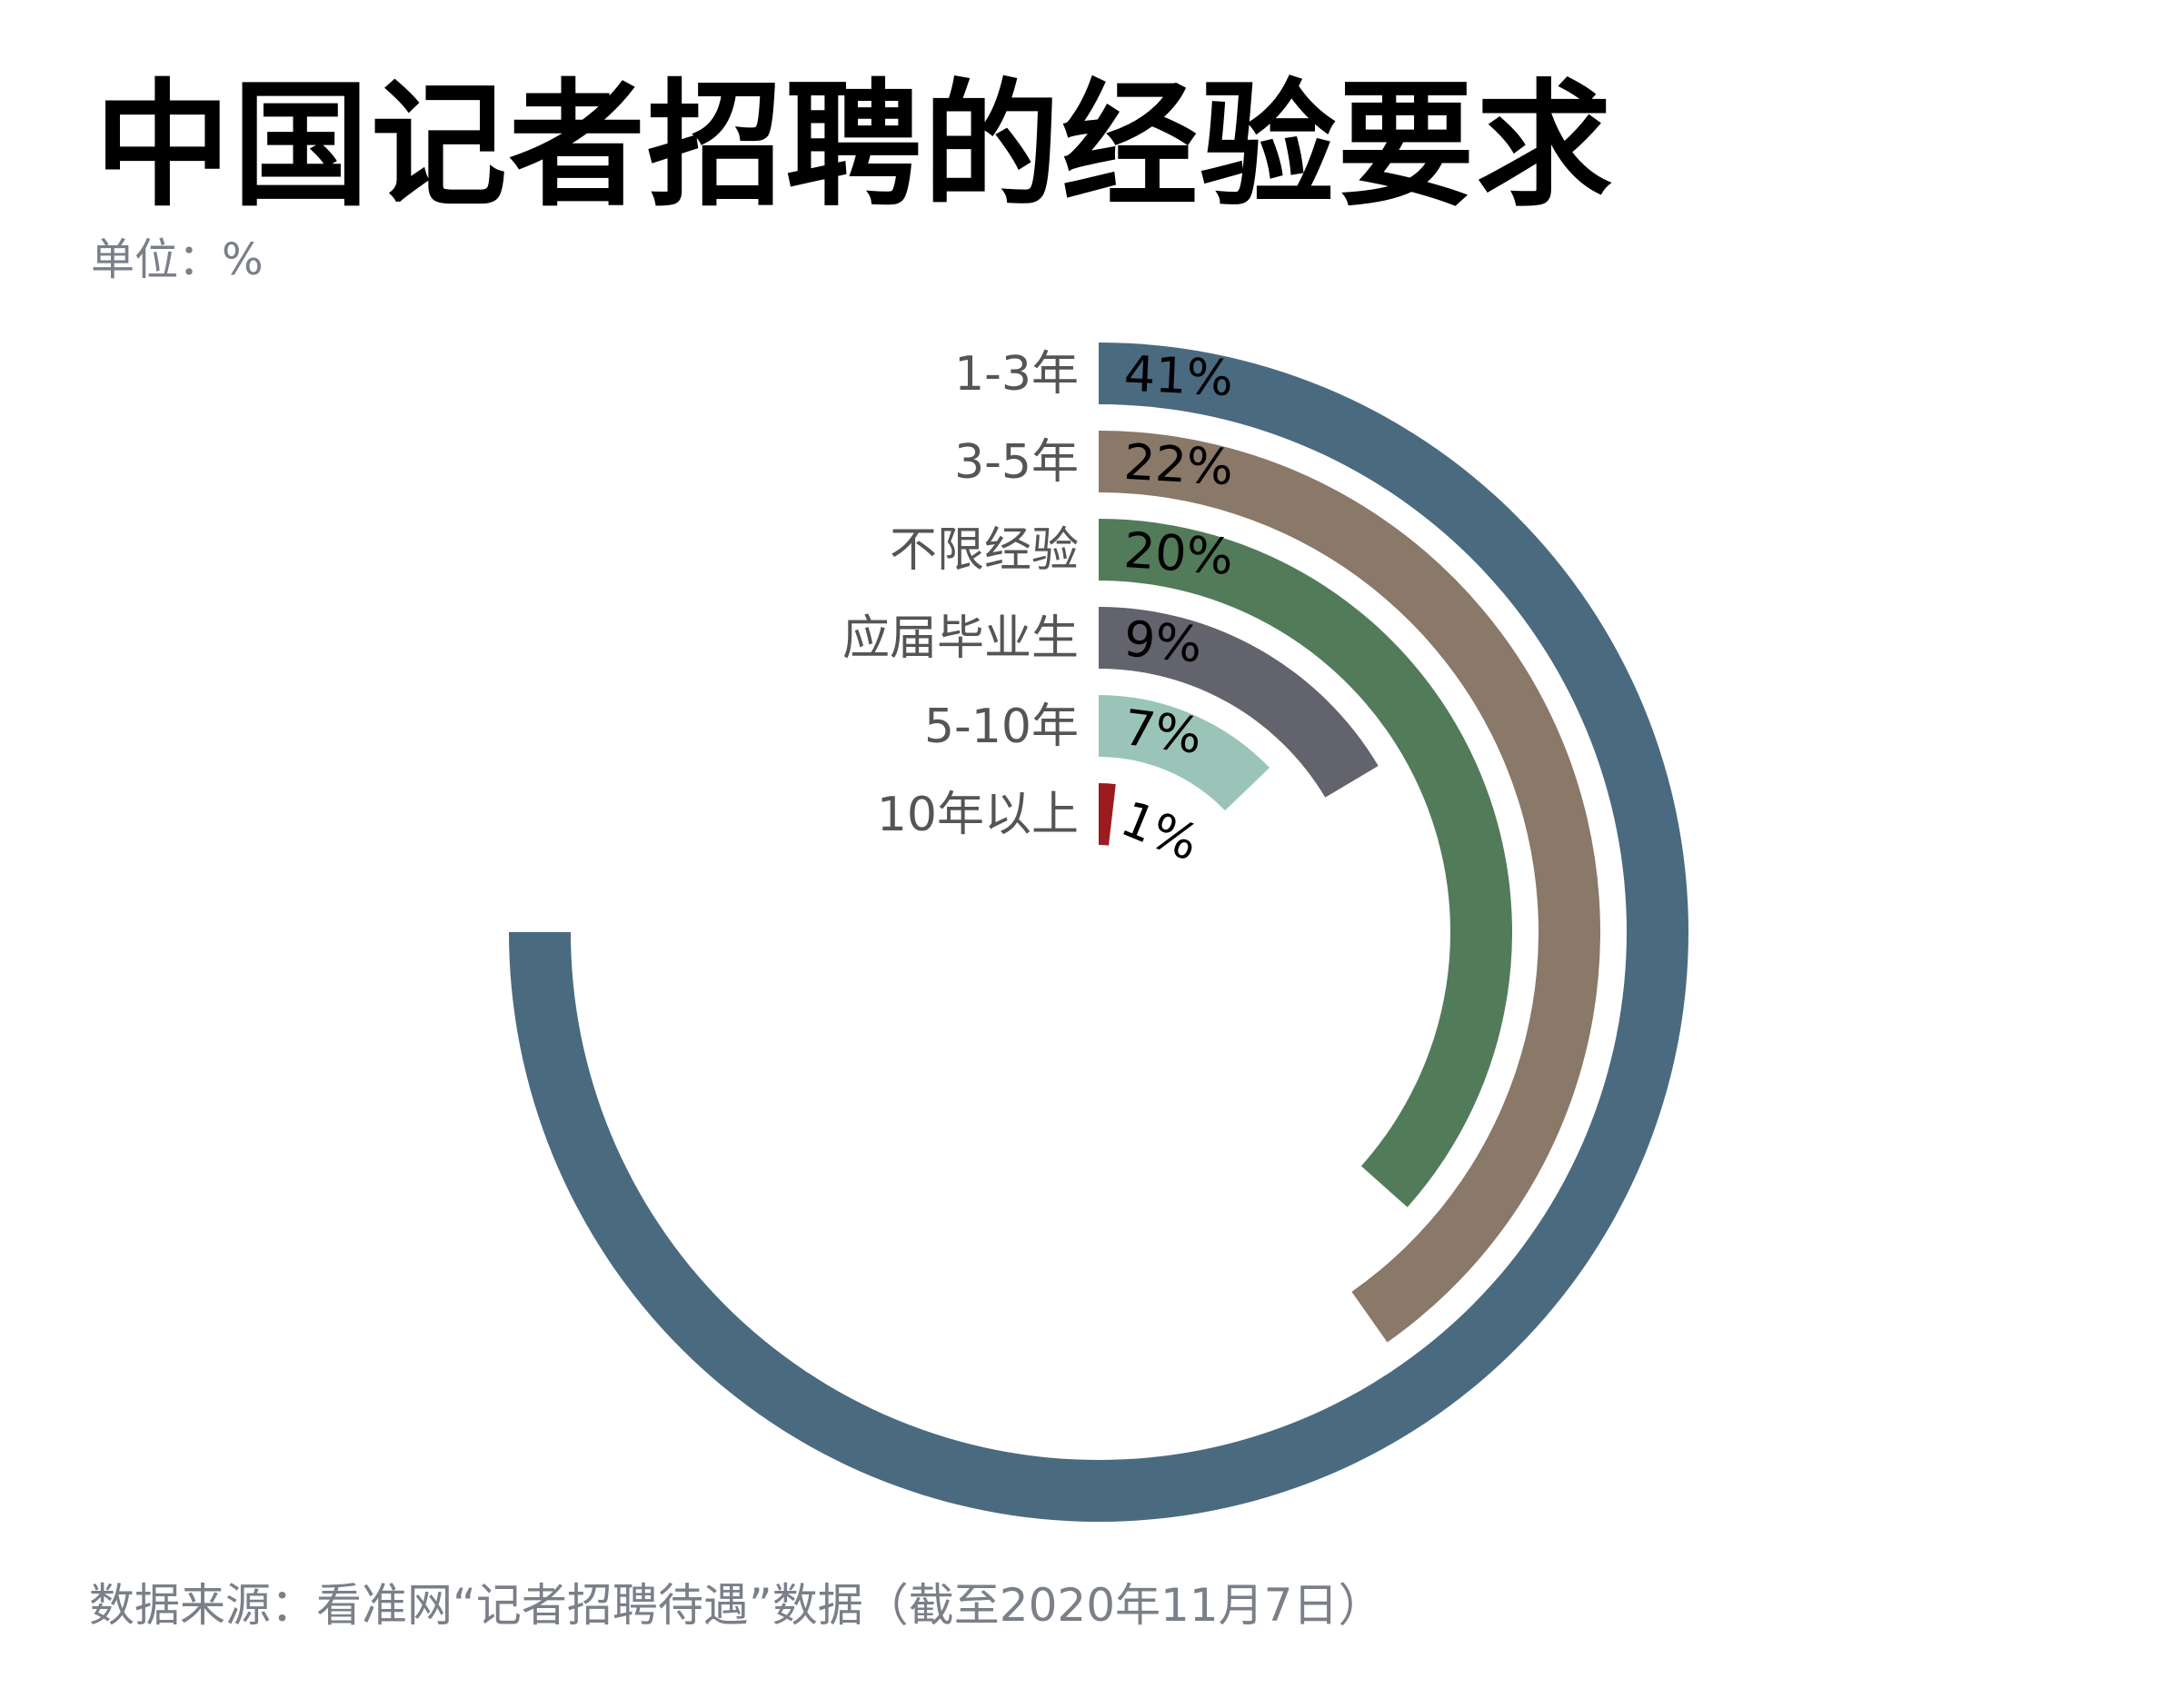  I want to click on category-label: 5-10年, so click(1001, 727).